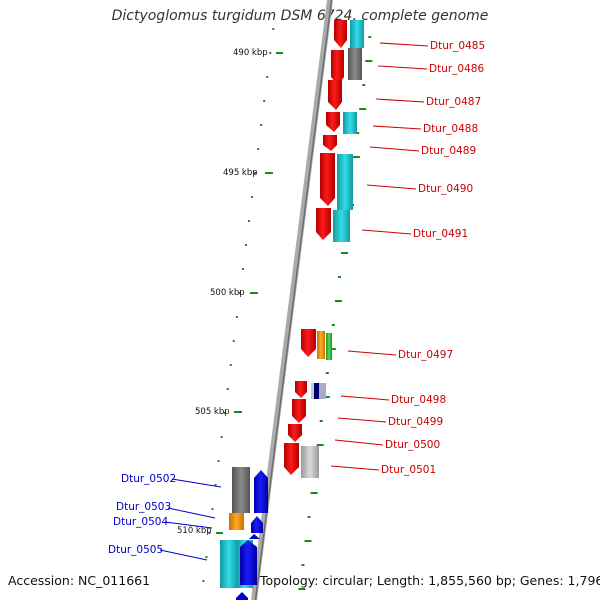 The height and width of the screenshot is (600, 600). Describe the element at coordinates (329, 346) in the screenshot. I see `gene-green` at that location.